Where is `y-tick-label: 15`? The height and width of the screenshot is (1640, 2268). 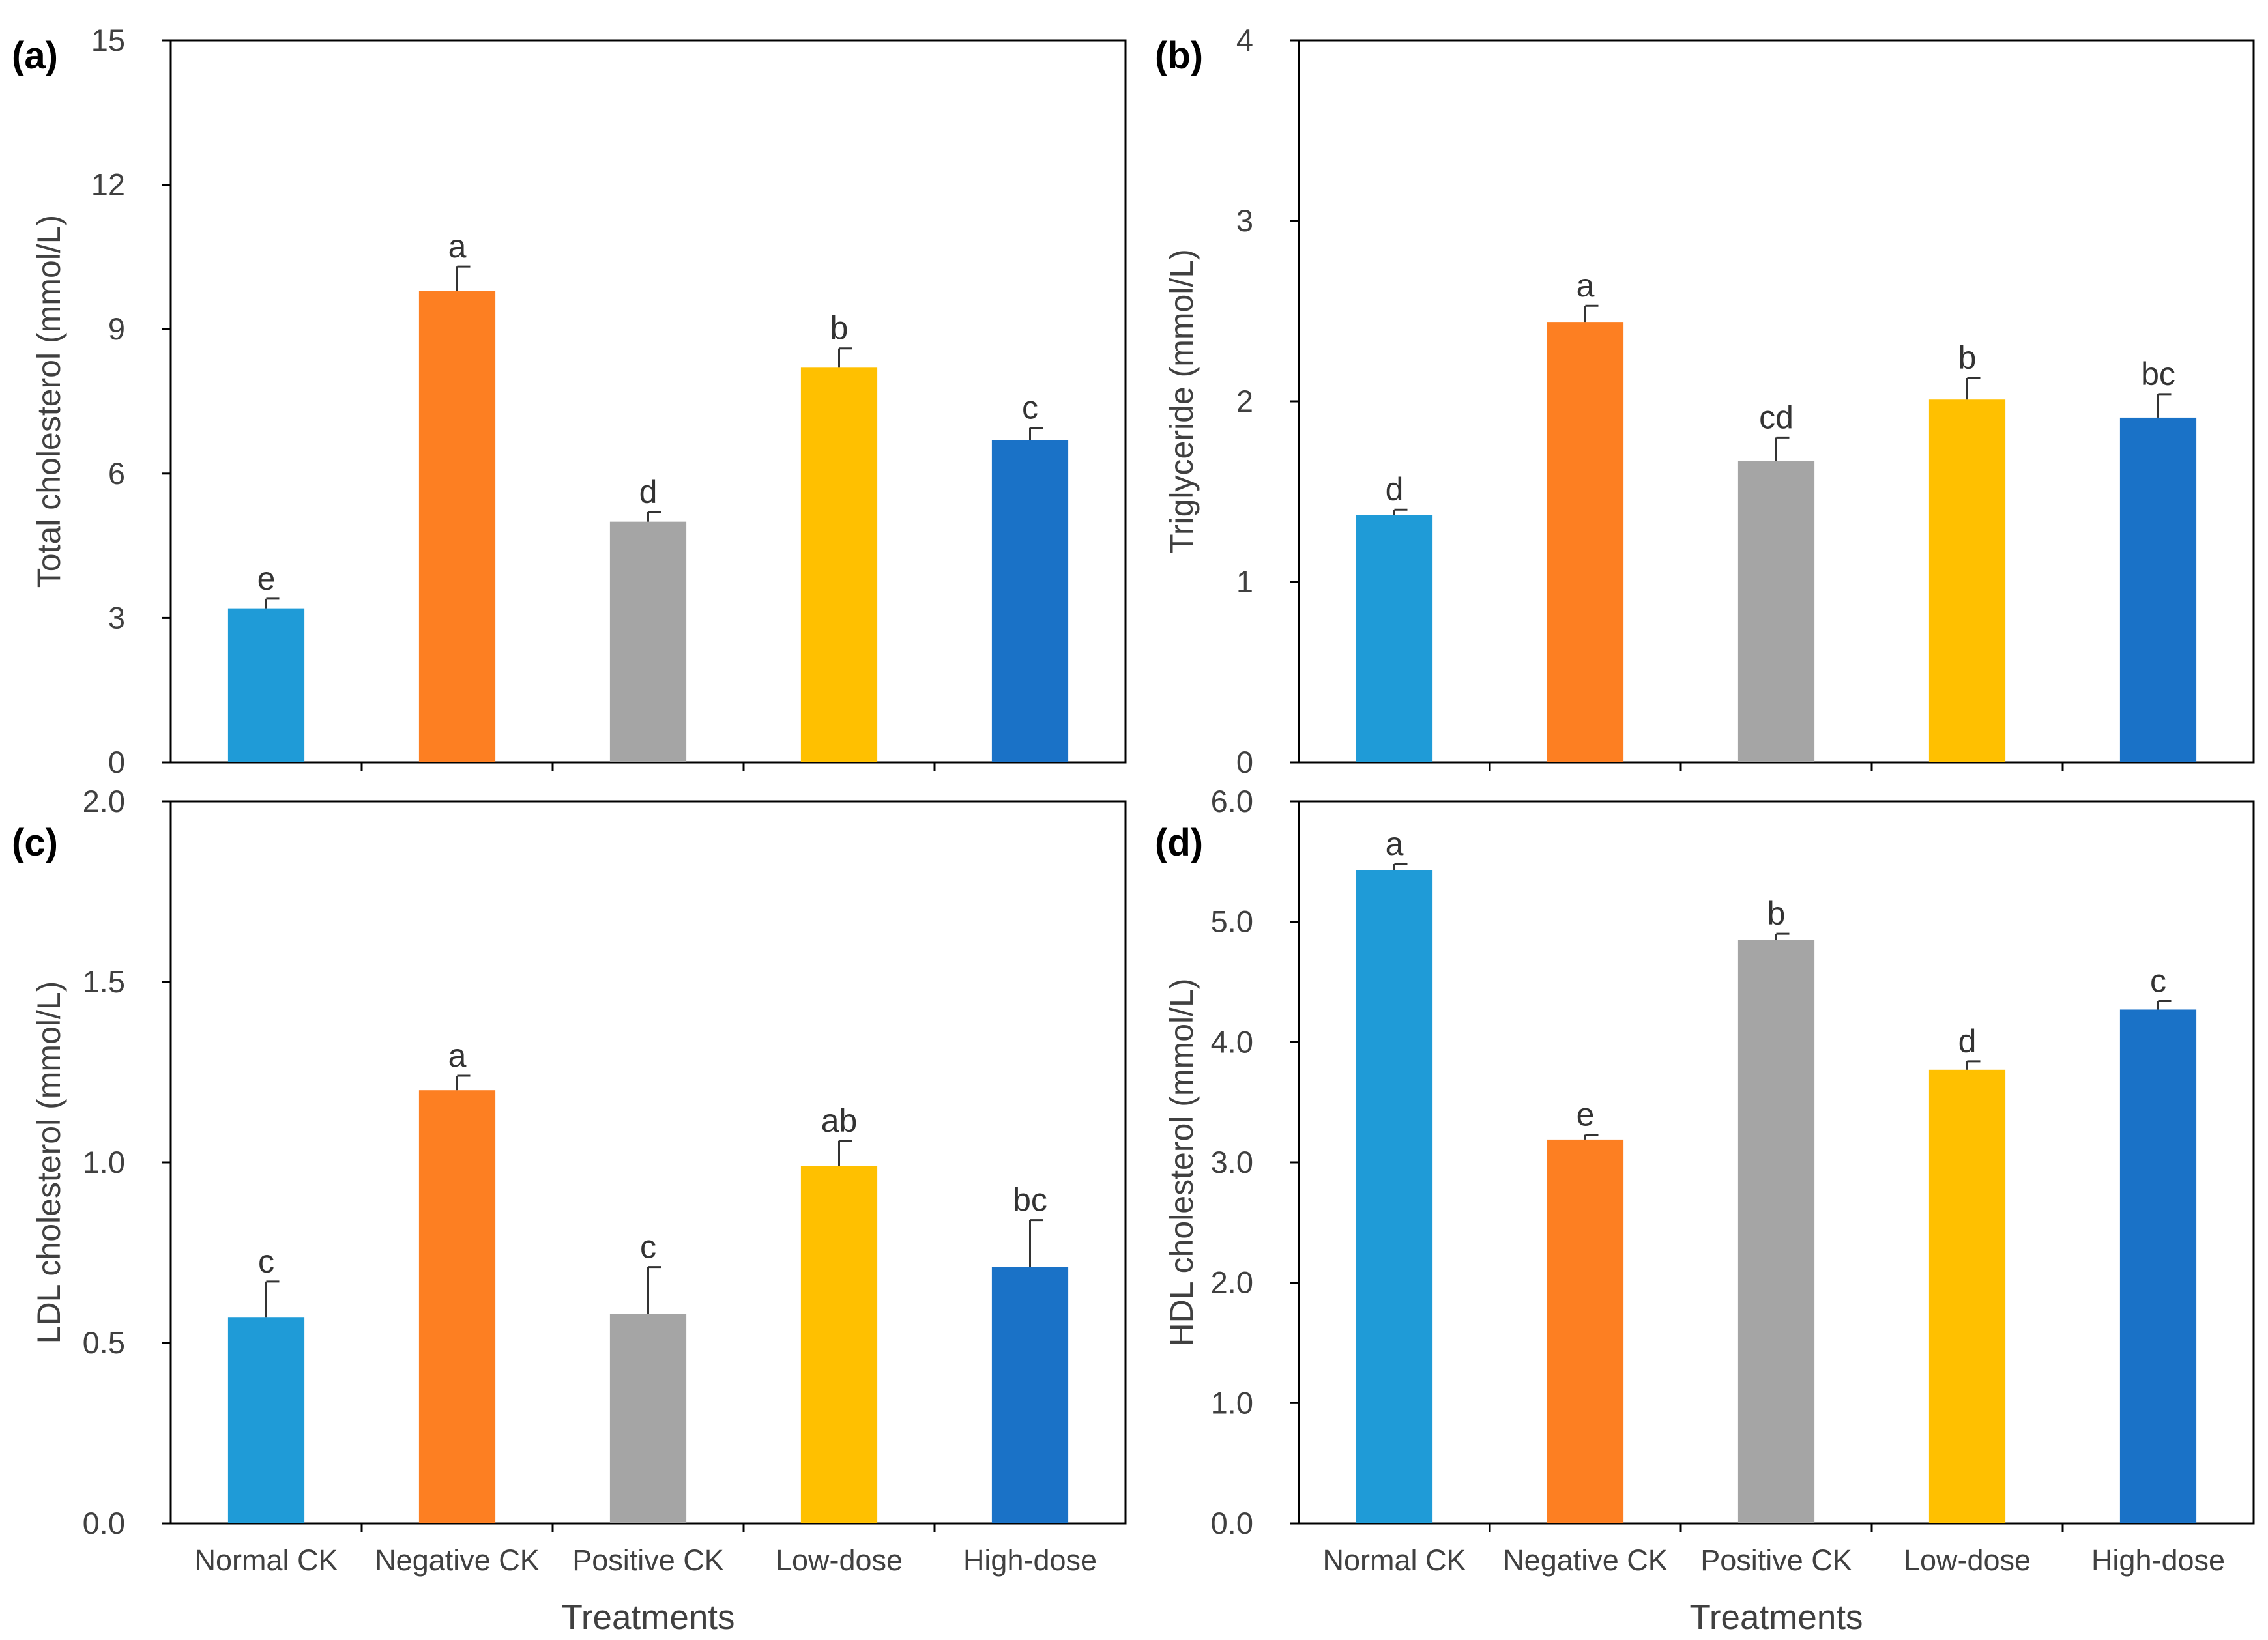
y-tick-label: 15 is located at coordinates (108, 40).